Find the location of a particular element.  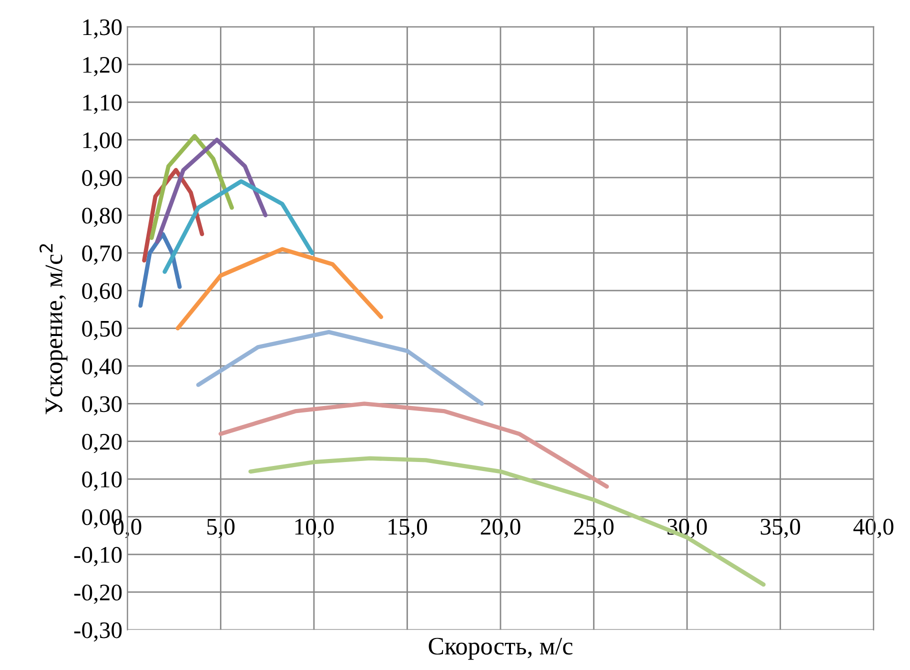

x-tick-label: 15,0 is located at coordinates (407, 528).